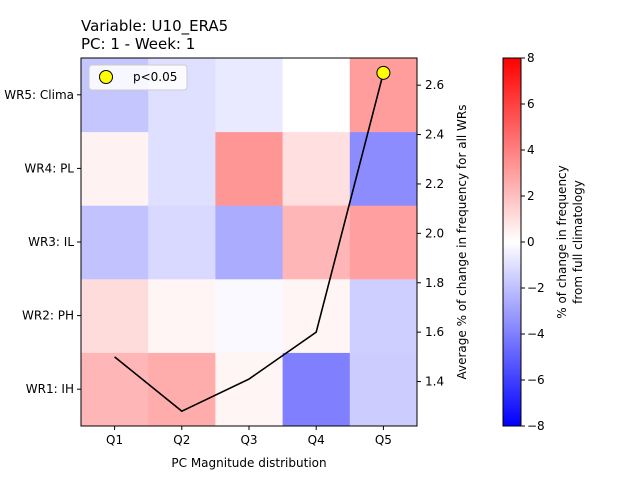  I want to click on legend: p<0.05, so click(138, 77).